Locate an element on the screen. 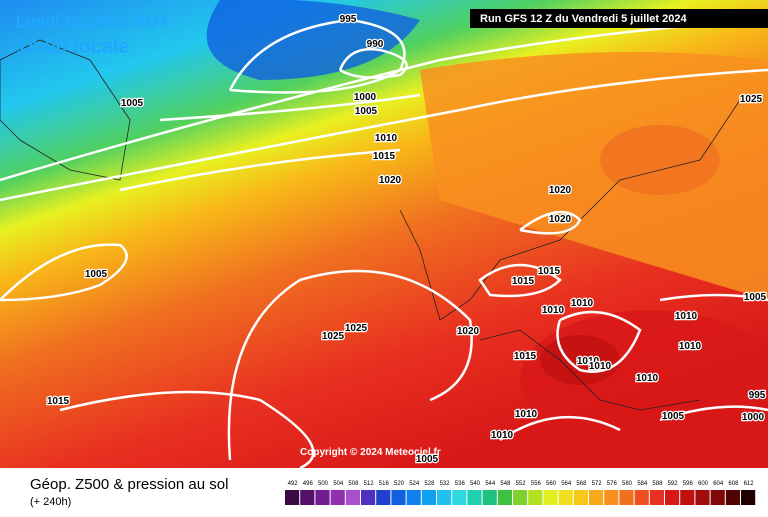 The width and height of the screenshot is (768, 517). legend-tick-label: 496 is located at coordinates (308, 484).